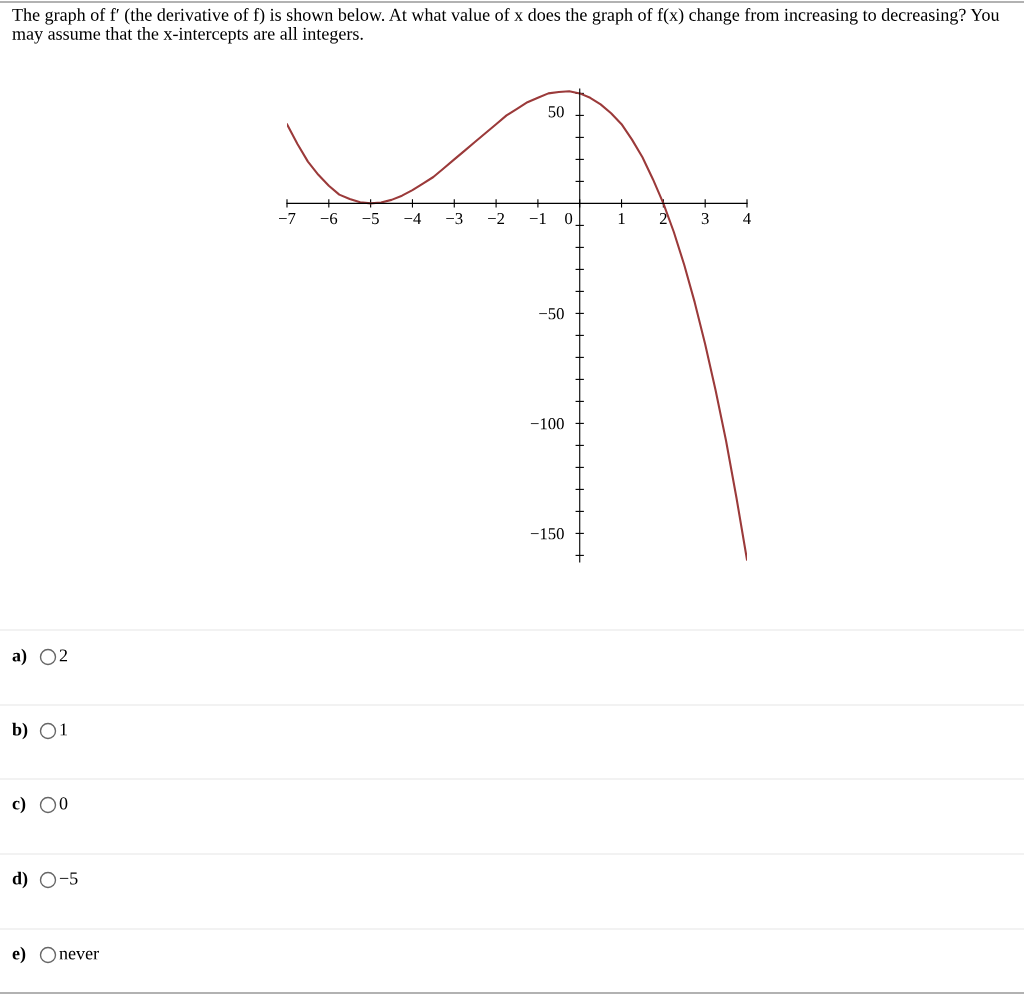  I want to click on y-tick-label: −100, so click(547, 424).